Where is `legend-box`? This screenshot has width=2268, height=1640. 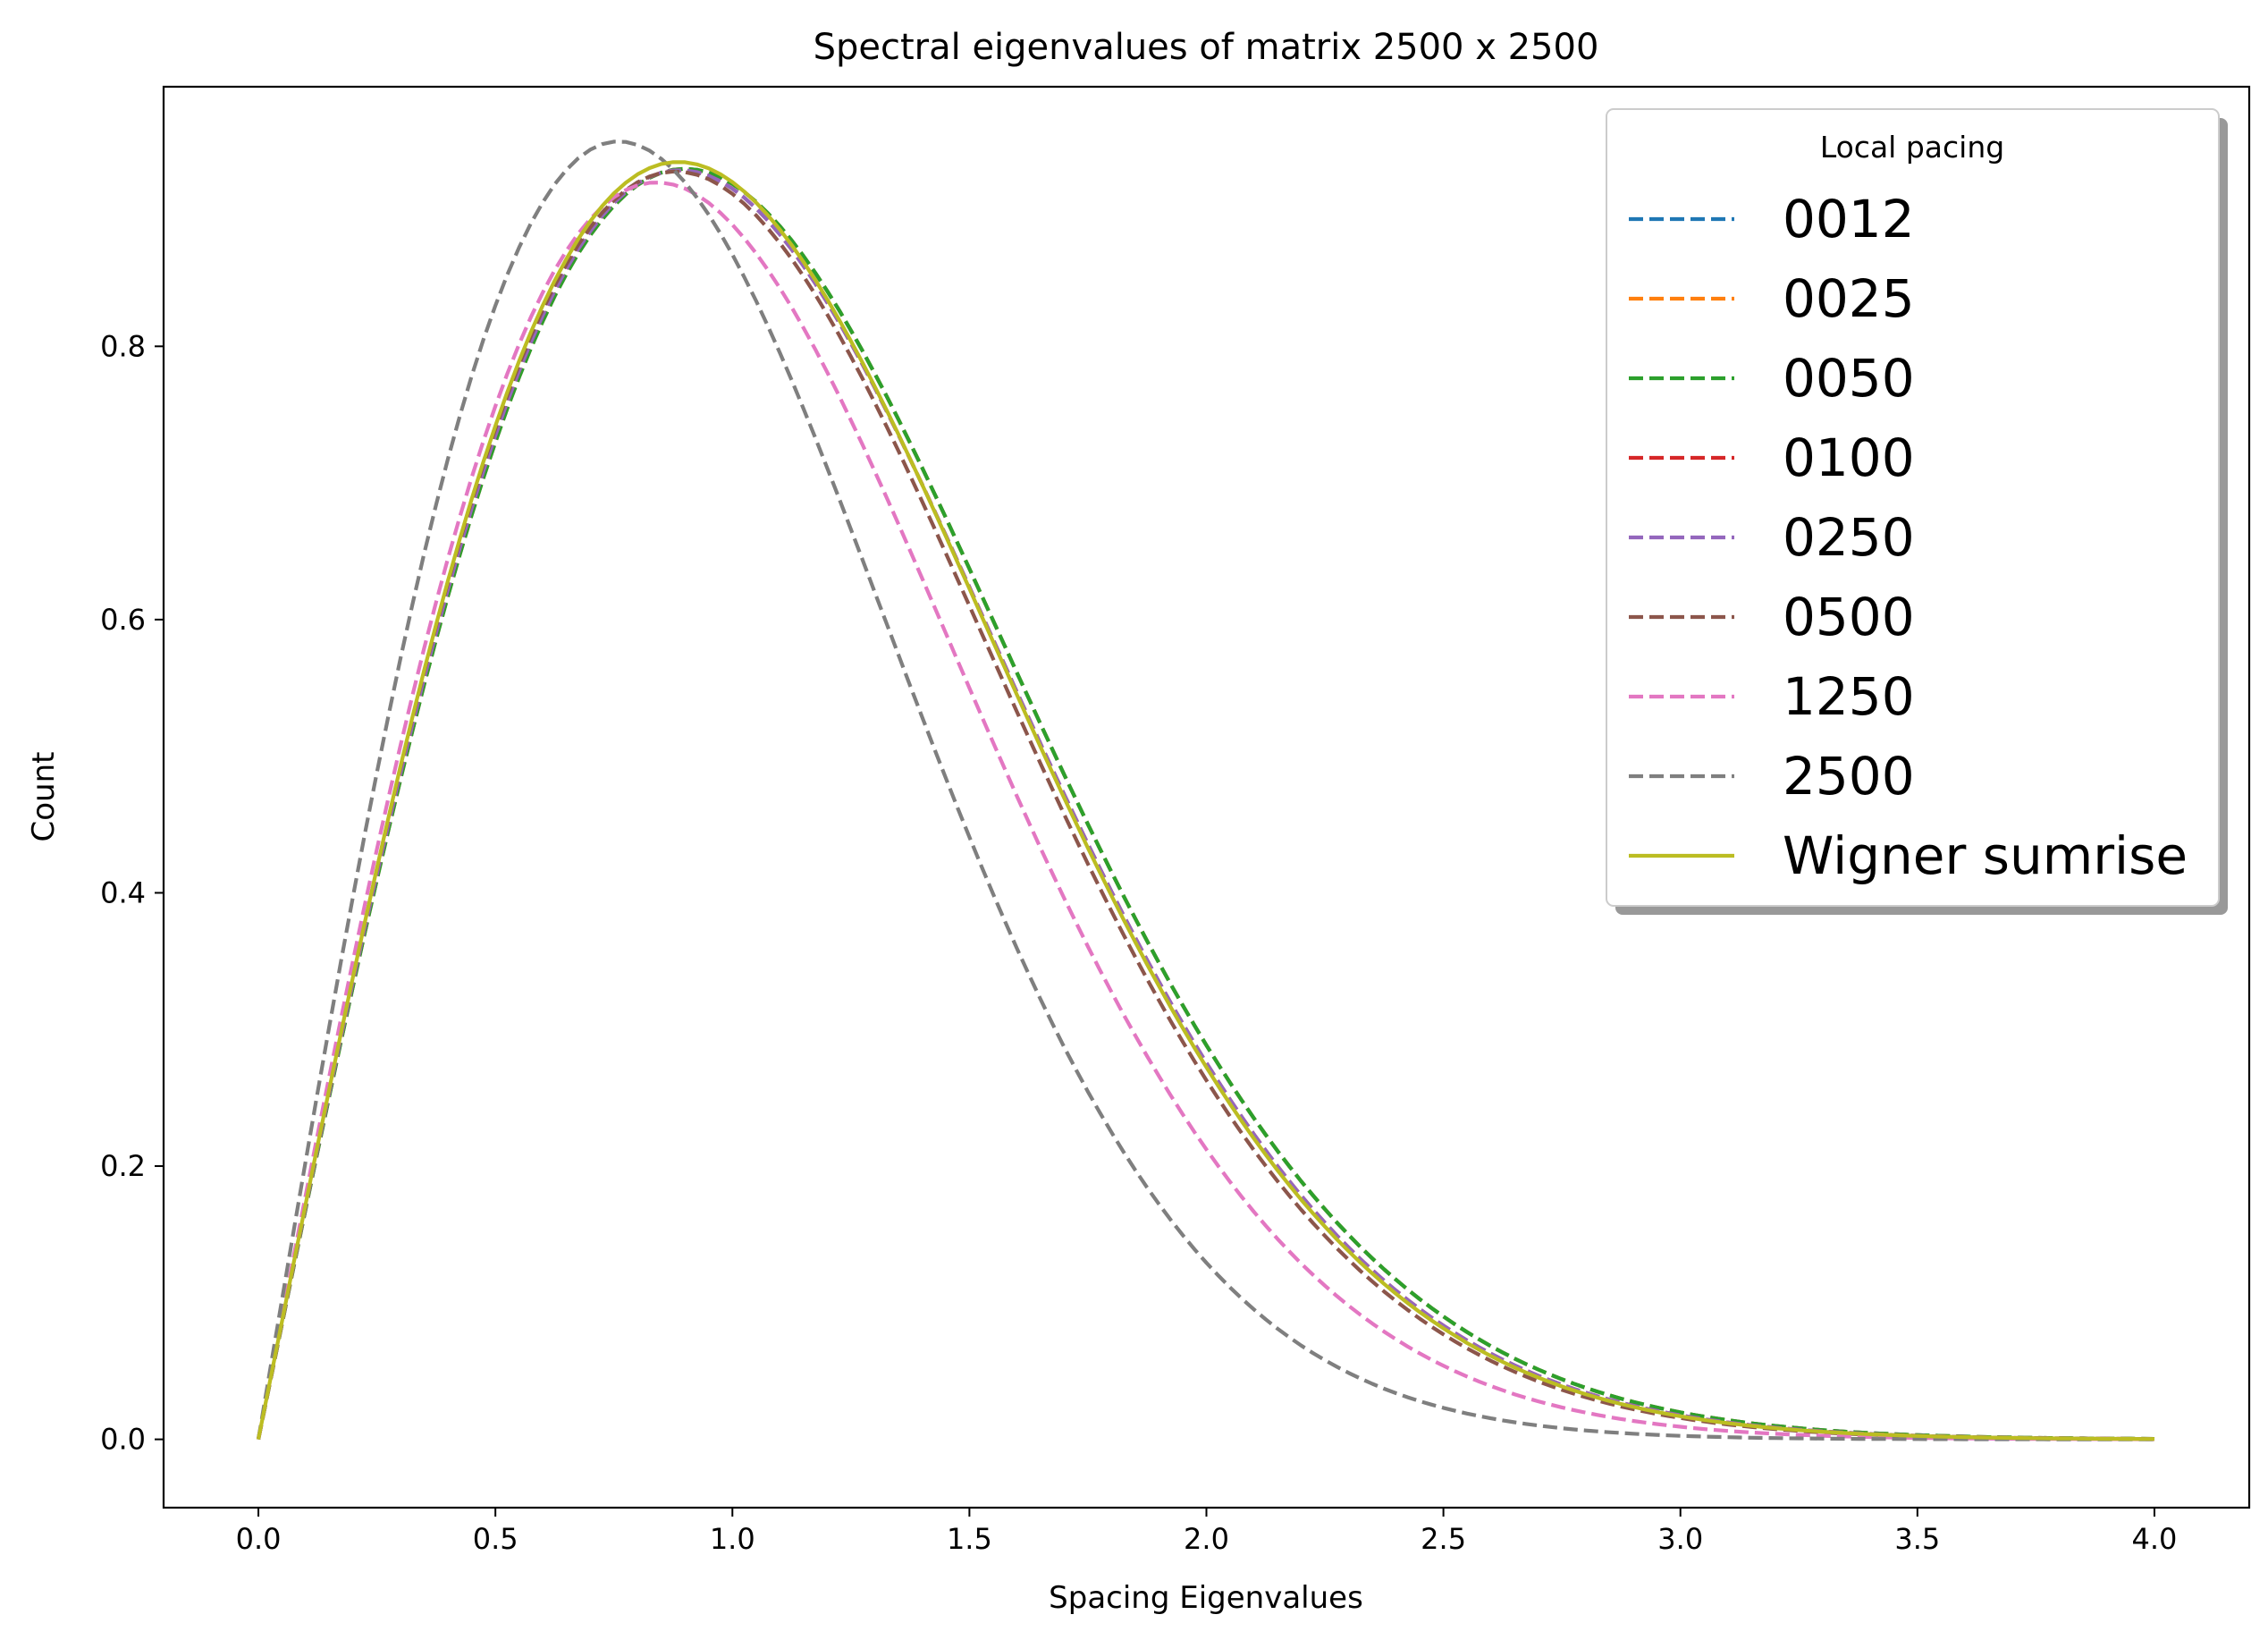 legend-box is located at coordinates (1913, 508).